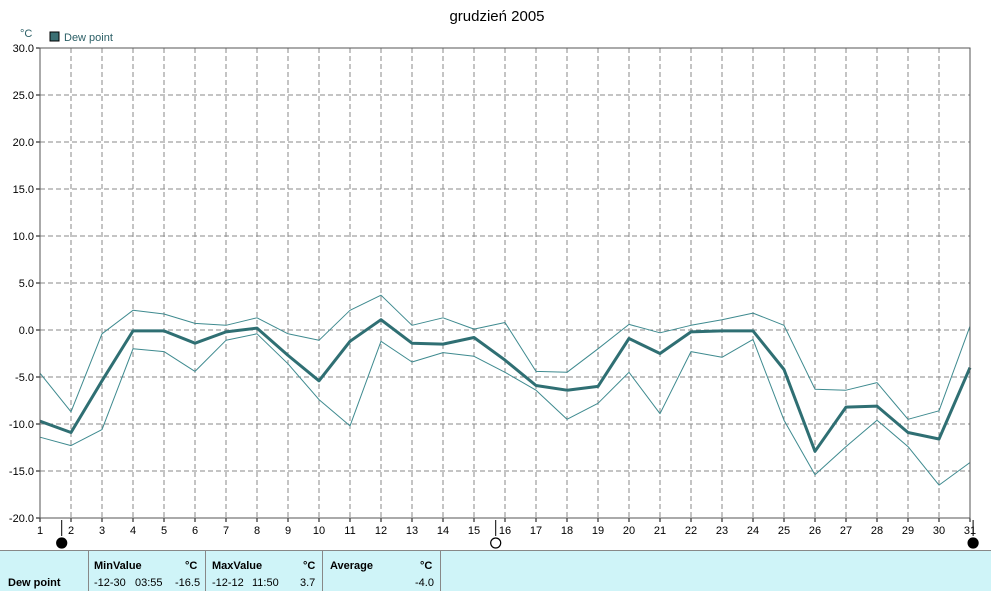 This screenshot has width=991, height=591. What do you see at coordinates (536, 531) in the screenshot?
I see `x-tick-label: 17` at bounding box center [536, 531].